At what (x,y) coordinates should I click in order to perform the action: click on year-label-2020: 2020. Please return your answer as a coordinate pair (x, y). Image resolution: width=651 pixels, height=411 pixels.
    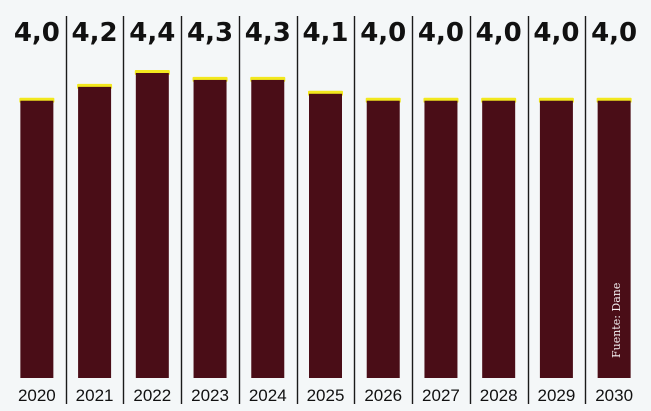
    Looking at the image, I should click on (37, 395).